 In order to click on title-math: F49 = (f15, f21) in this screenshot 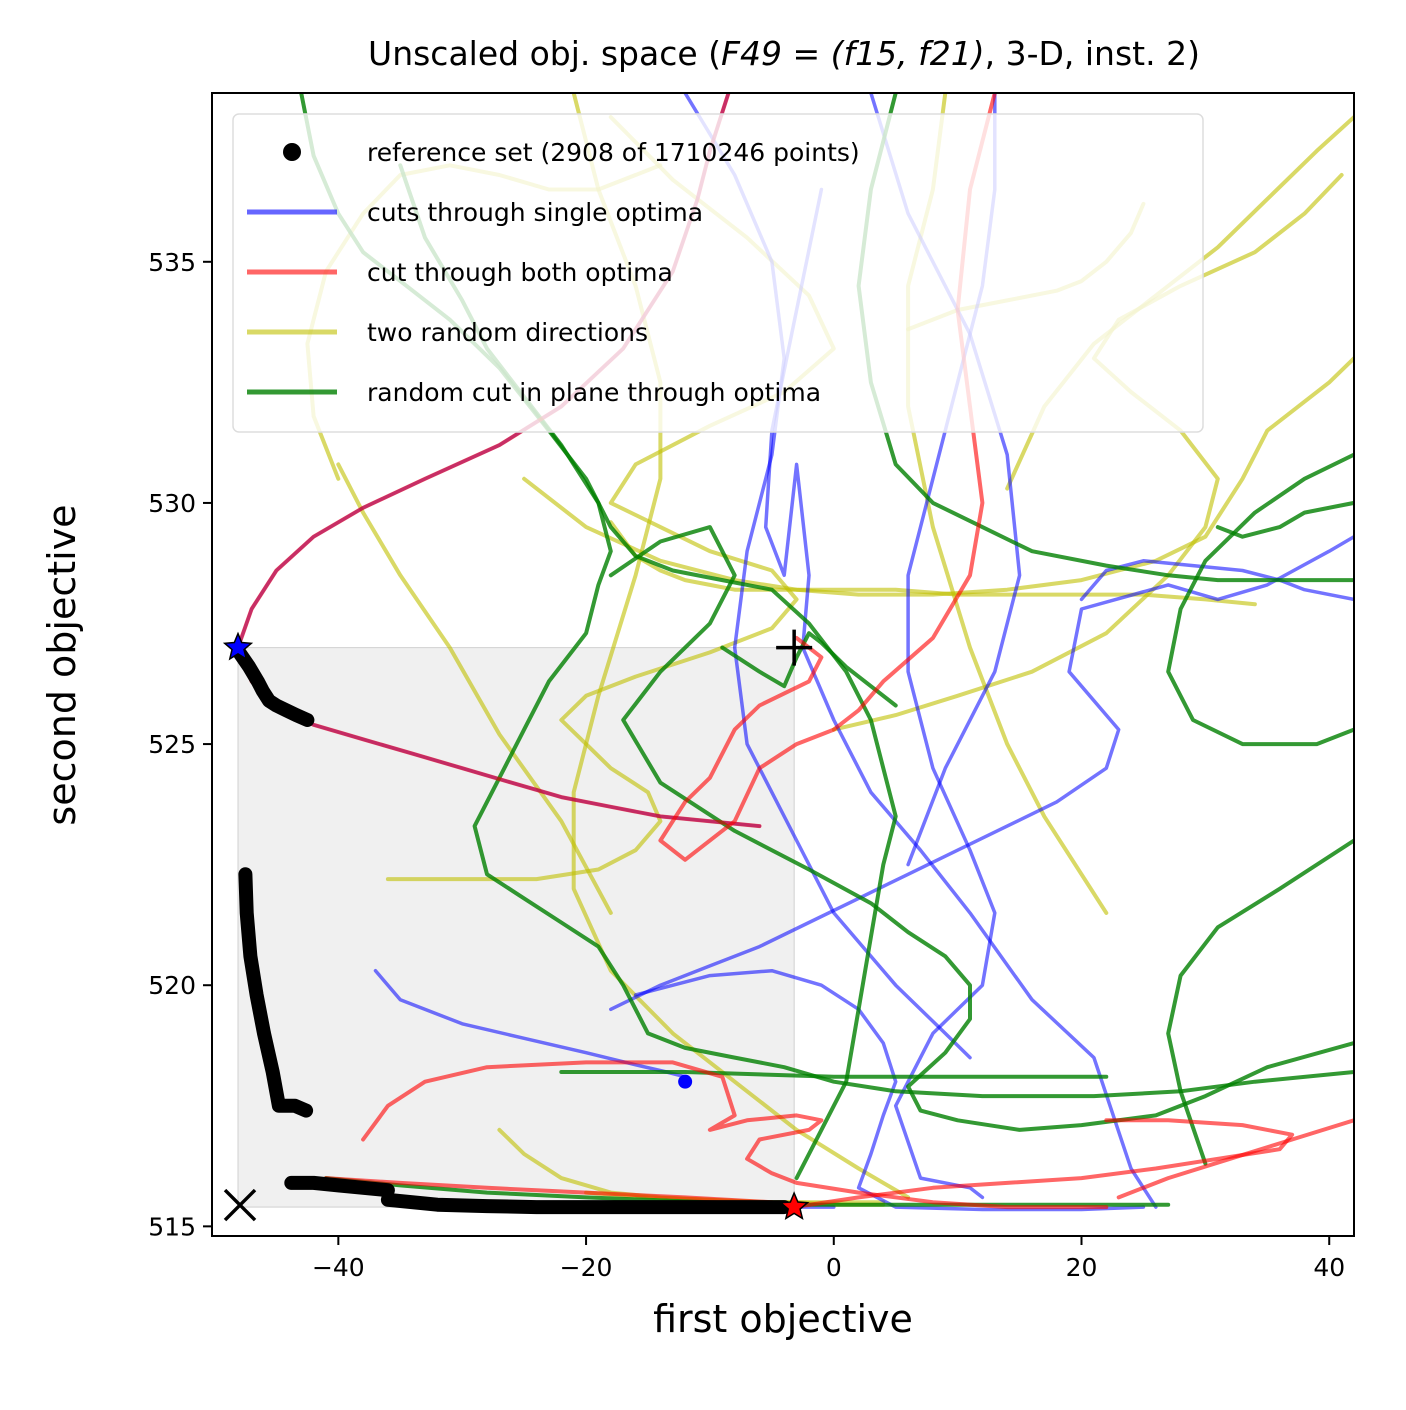, I will do `click(853, 53)`.